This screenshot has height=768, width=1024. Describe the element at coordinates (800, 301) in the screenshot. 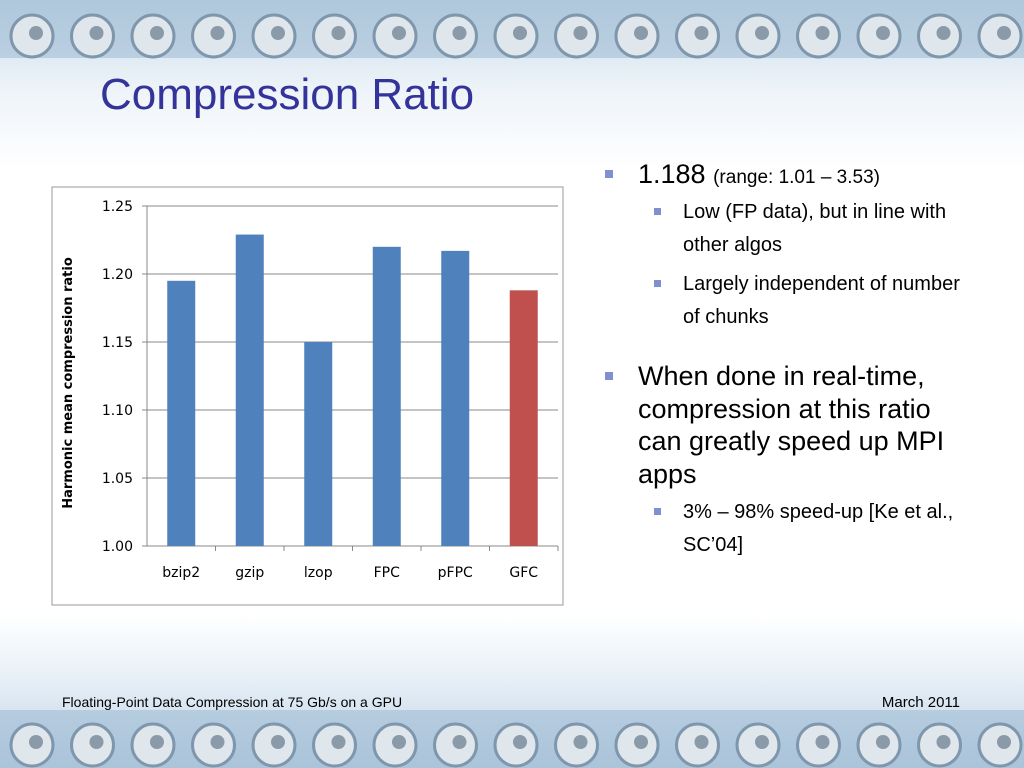

I see `sub-bullet: Largely independent of number of chunks` at that location.